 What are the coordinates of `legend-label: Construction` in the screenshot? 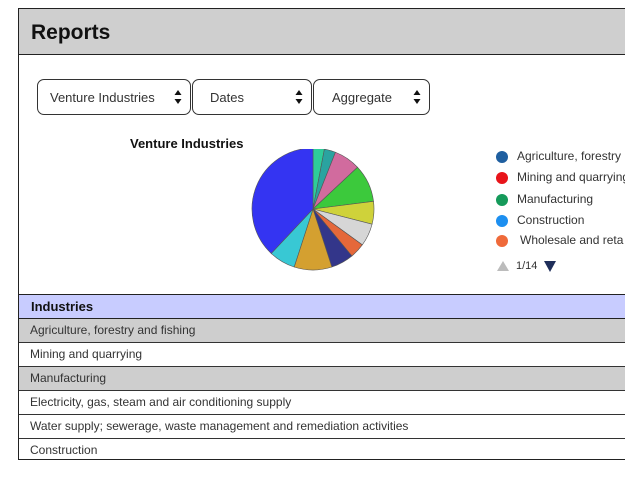 It's located at (551, 220).